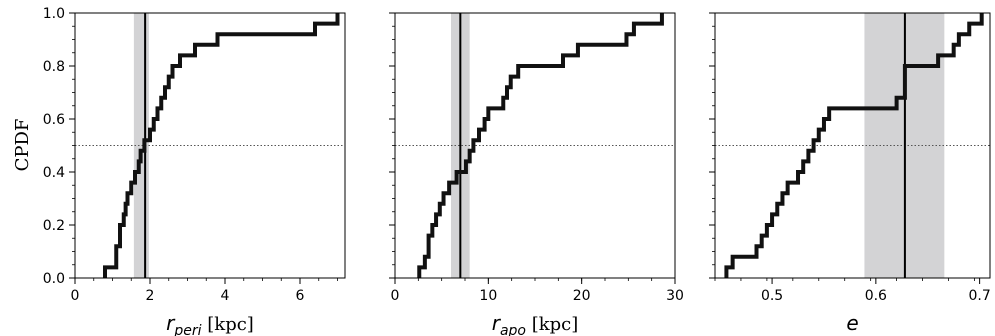 The width and height of the screenshot is (995, 336). Describe the element at coordinates (54, 173) in the screenshot. I see `y-tick-label: 0.4` at that location.